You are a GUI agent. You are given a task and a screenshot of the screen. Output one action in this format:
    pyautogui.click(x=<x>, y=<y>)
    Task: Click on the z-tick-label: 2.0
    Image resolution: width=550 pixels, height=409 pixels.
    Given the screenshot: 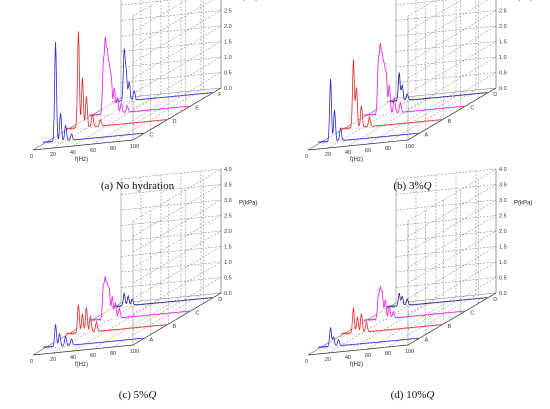 What is the action you would take?
    pyautogui.click(x=228, y=232)
    